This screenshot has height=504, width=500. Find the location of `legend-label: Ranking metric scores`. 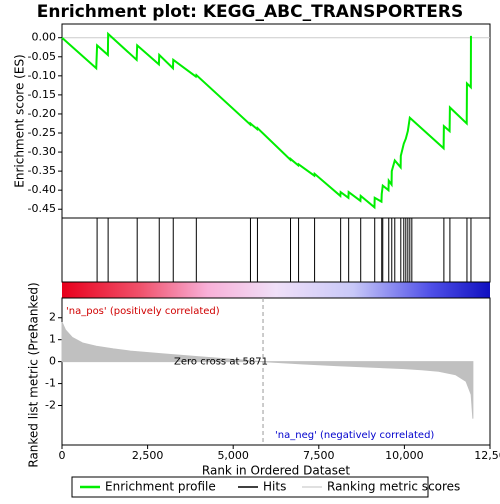

legend-label: Ranking metric scores is located at coordinates (393, 487).